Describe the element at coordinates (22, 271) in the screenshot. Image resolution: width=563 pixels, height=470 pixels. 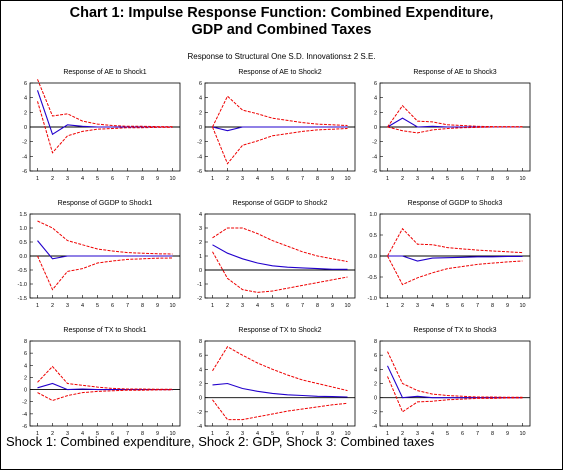
I see `y-tick-label: -0.5` at that location.